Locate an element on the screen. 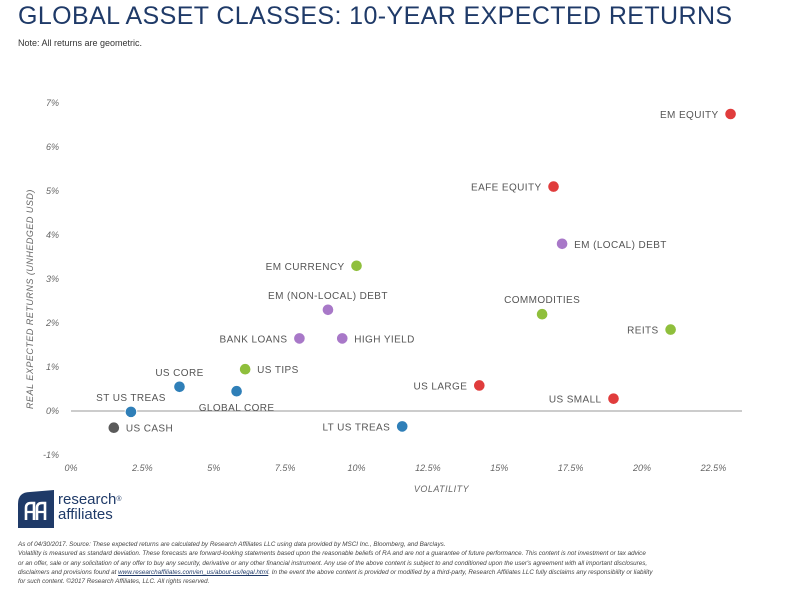  x-tick-label: 22.5% is located at coordinates (713, 468).